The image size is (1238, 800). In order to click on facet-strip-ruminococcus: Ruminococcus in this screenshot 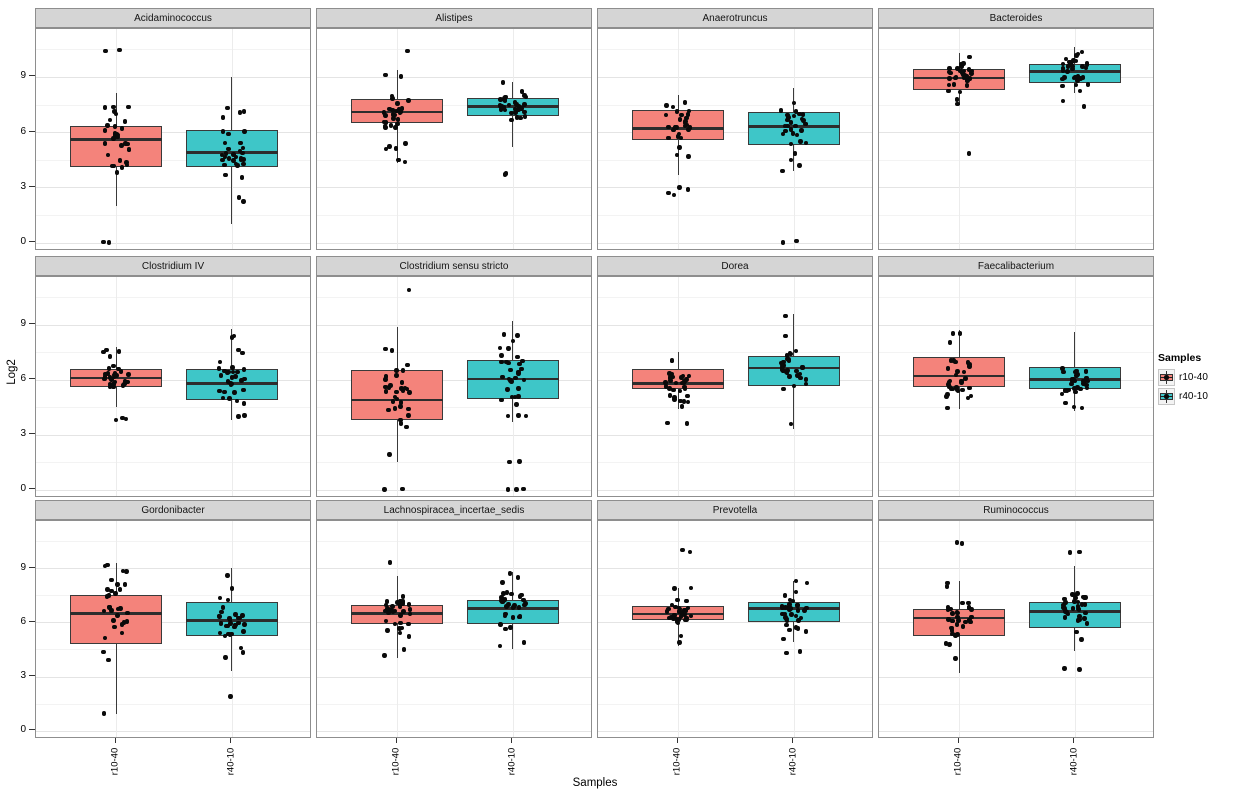, I will do `click(1016, 510)`.